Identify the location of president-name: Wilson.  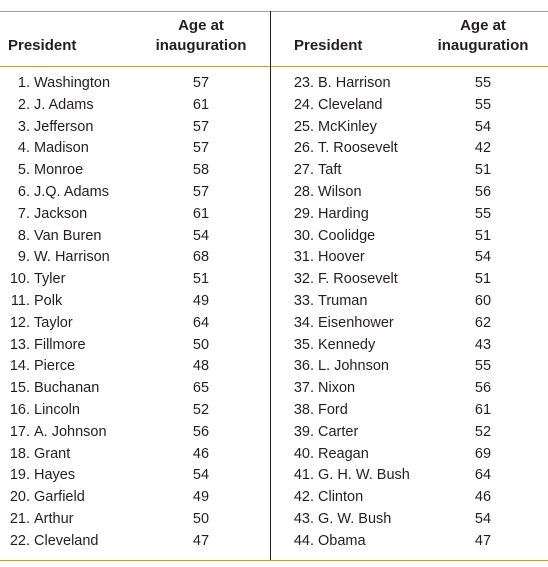
(340, 191).